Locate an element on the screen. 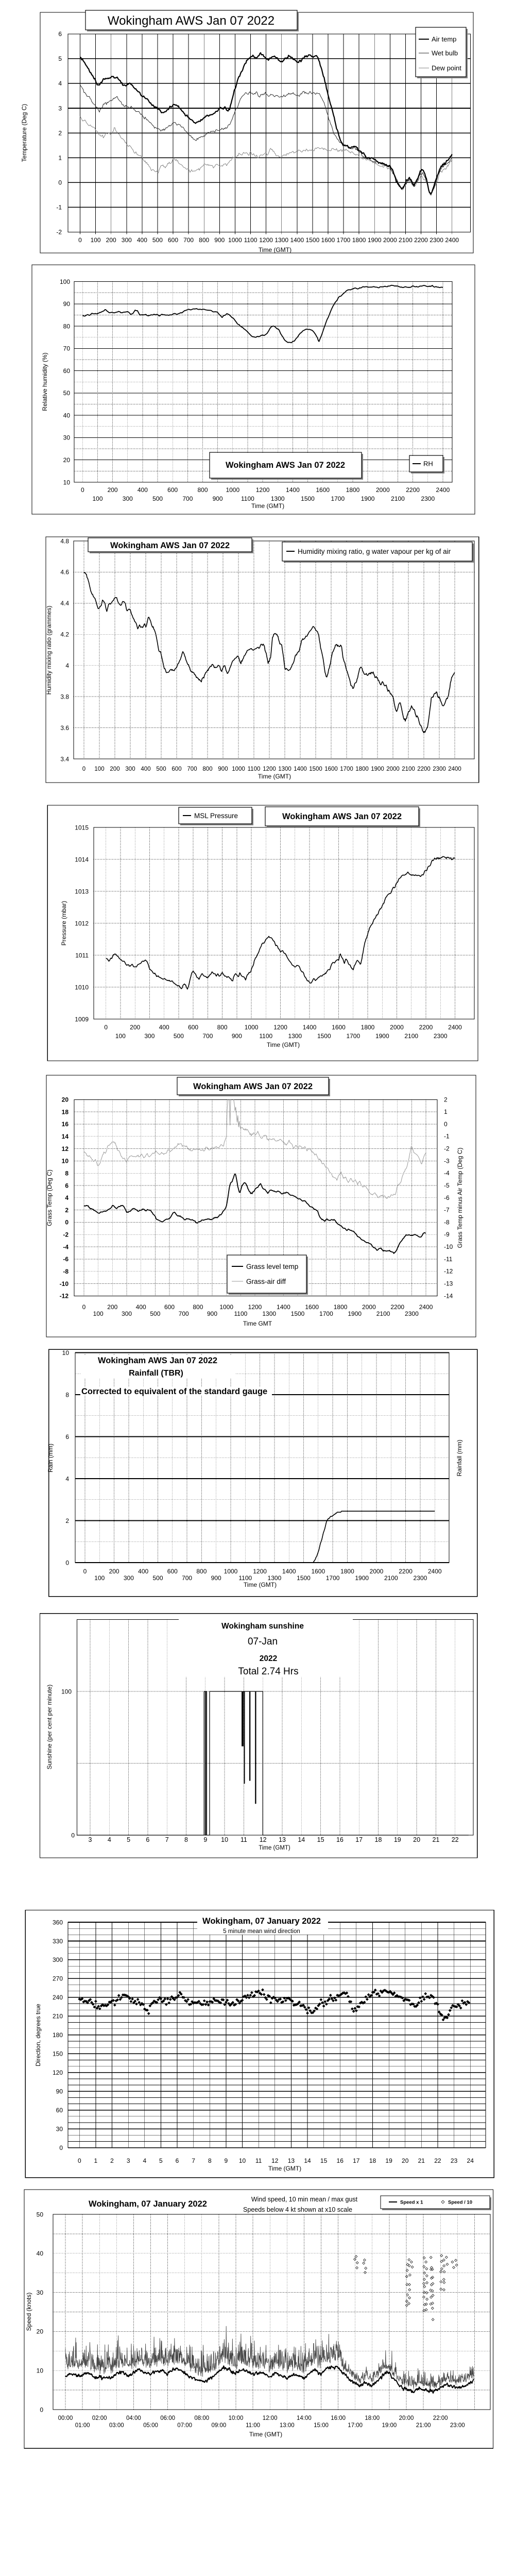 The image size is (515, 2576). svg-text: 13 is located at coordinates (282, 1839).